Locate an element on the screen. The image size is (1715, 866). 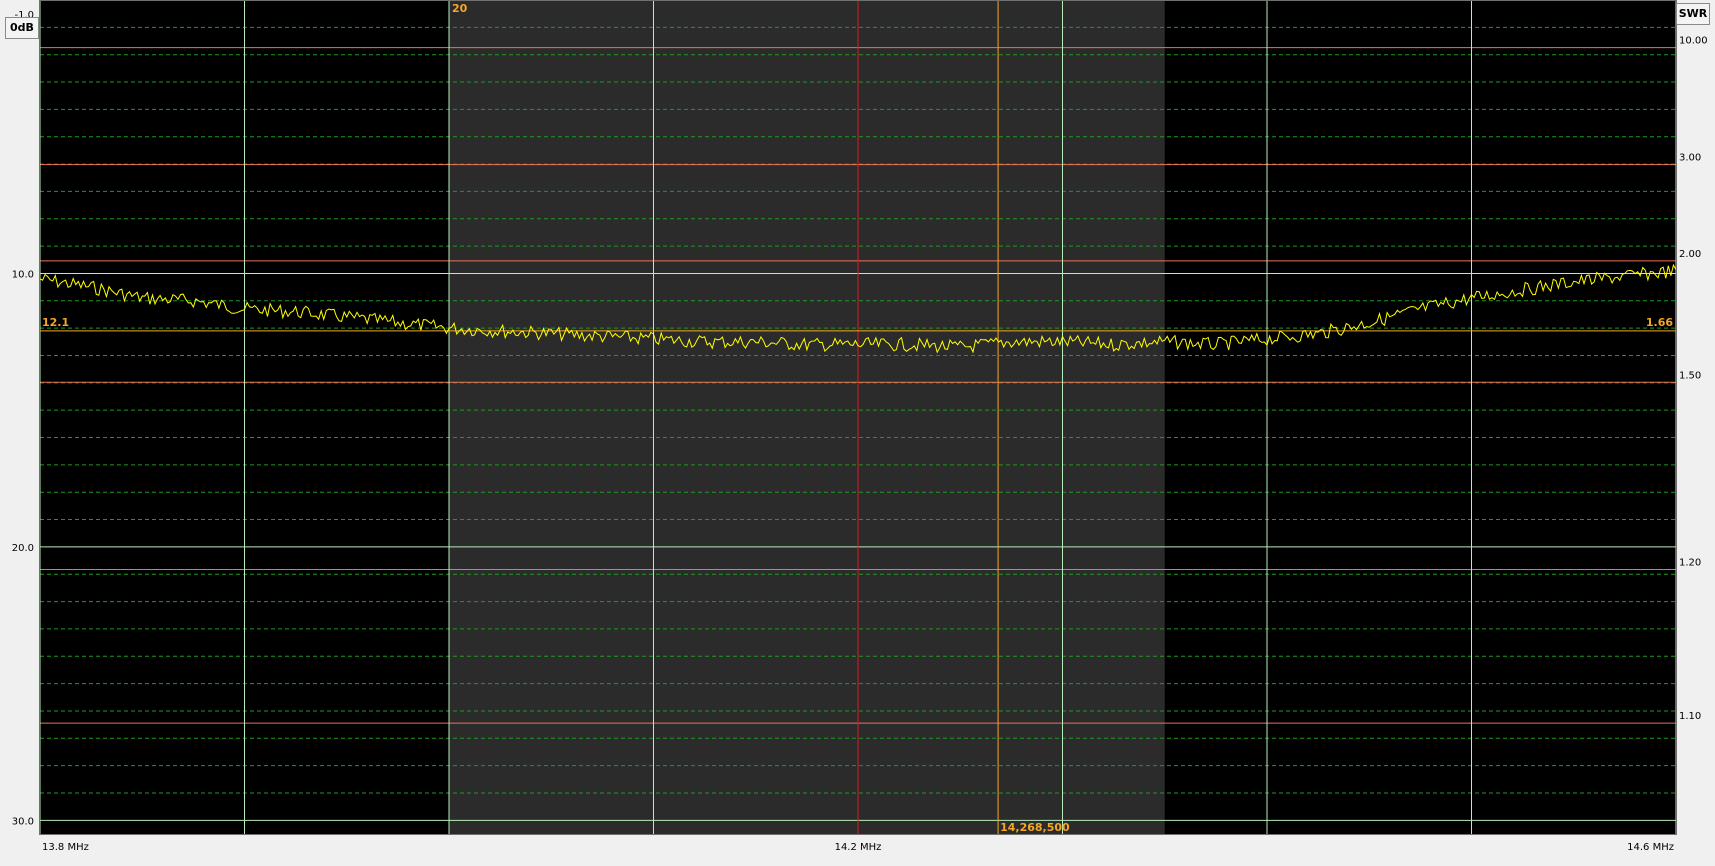
x-axis-tick-label: 14.6 MHz is located at coordinates (1650, 847).